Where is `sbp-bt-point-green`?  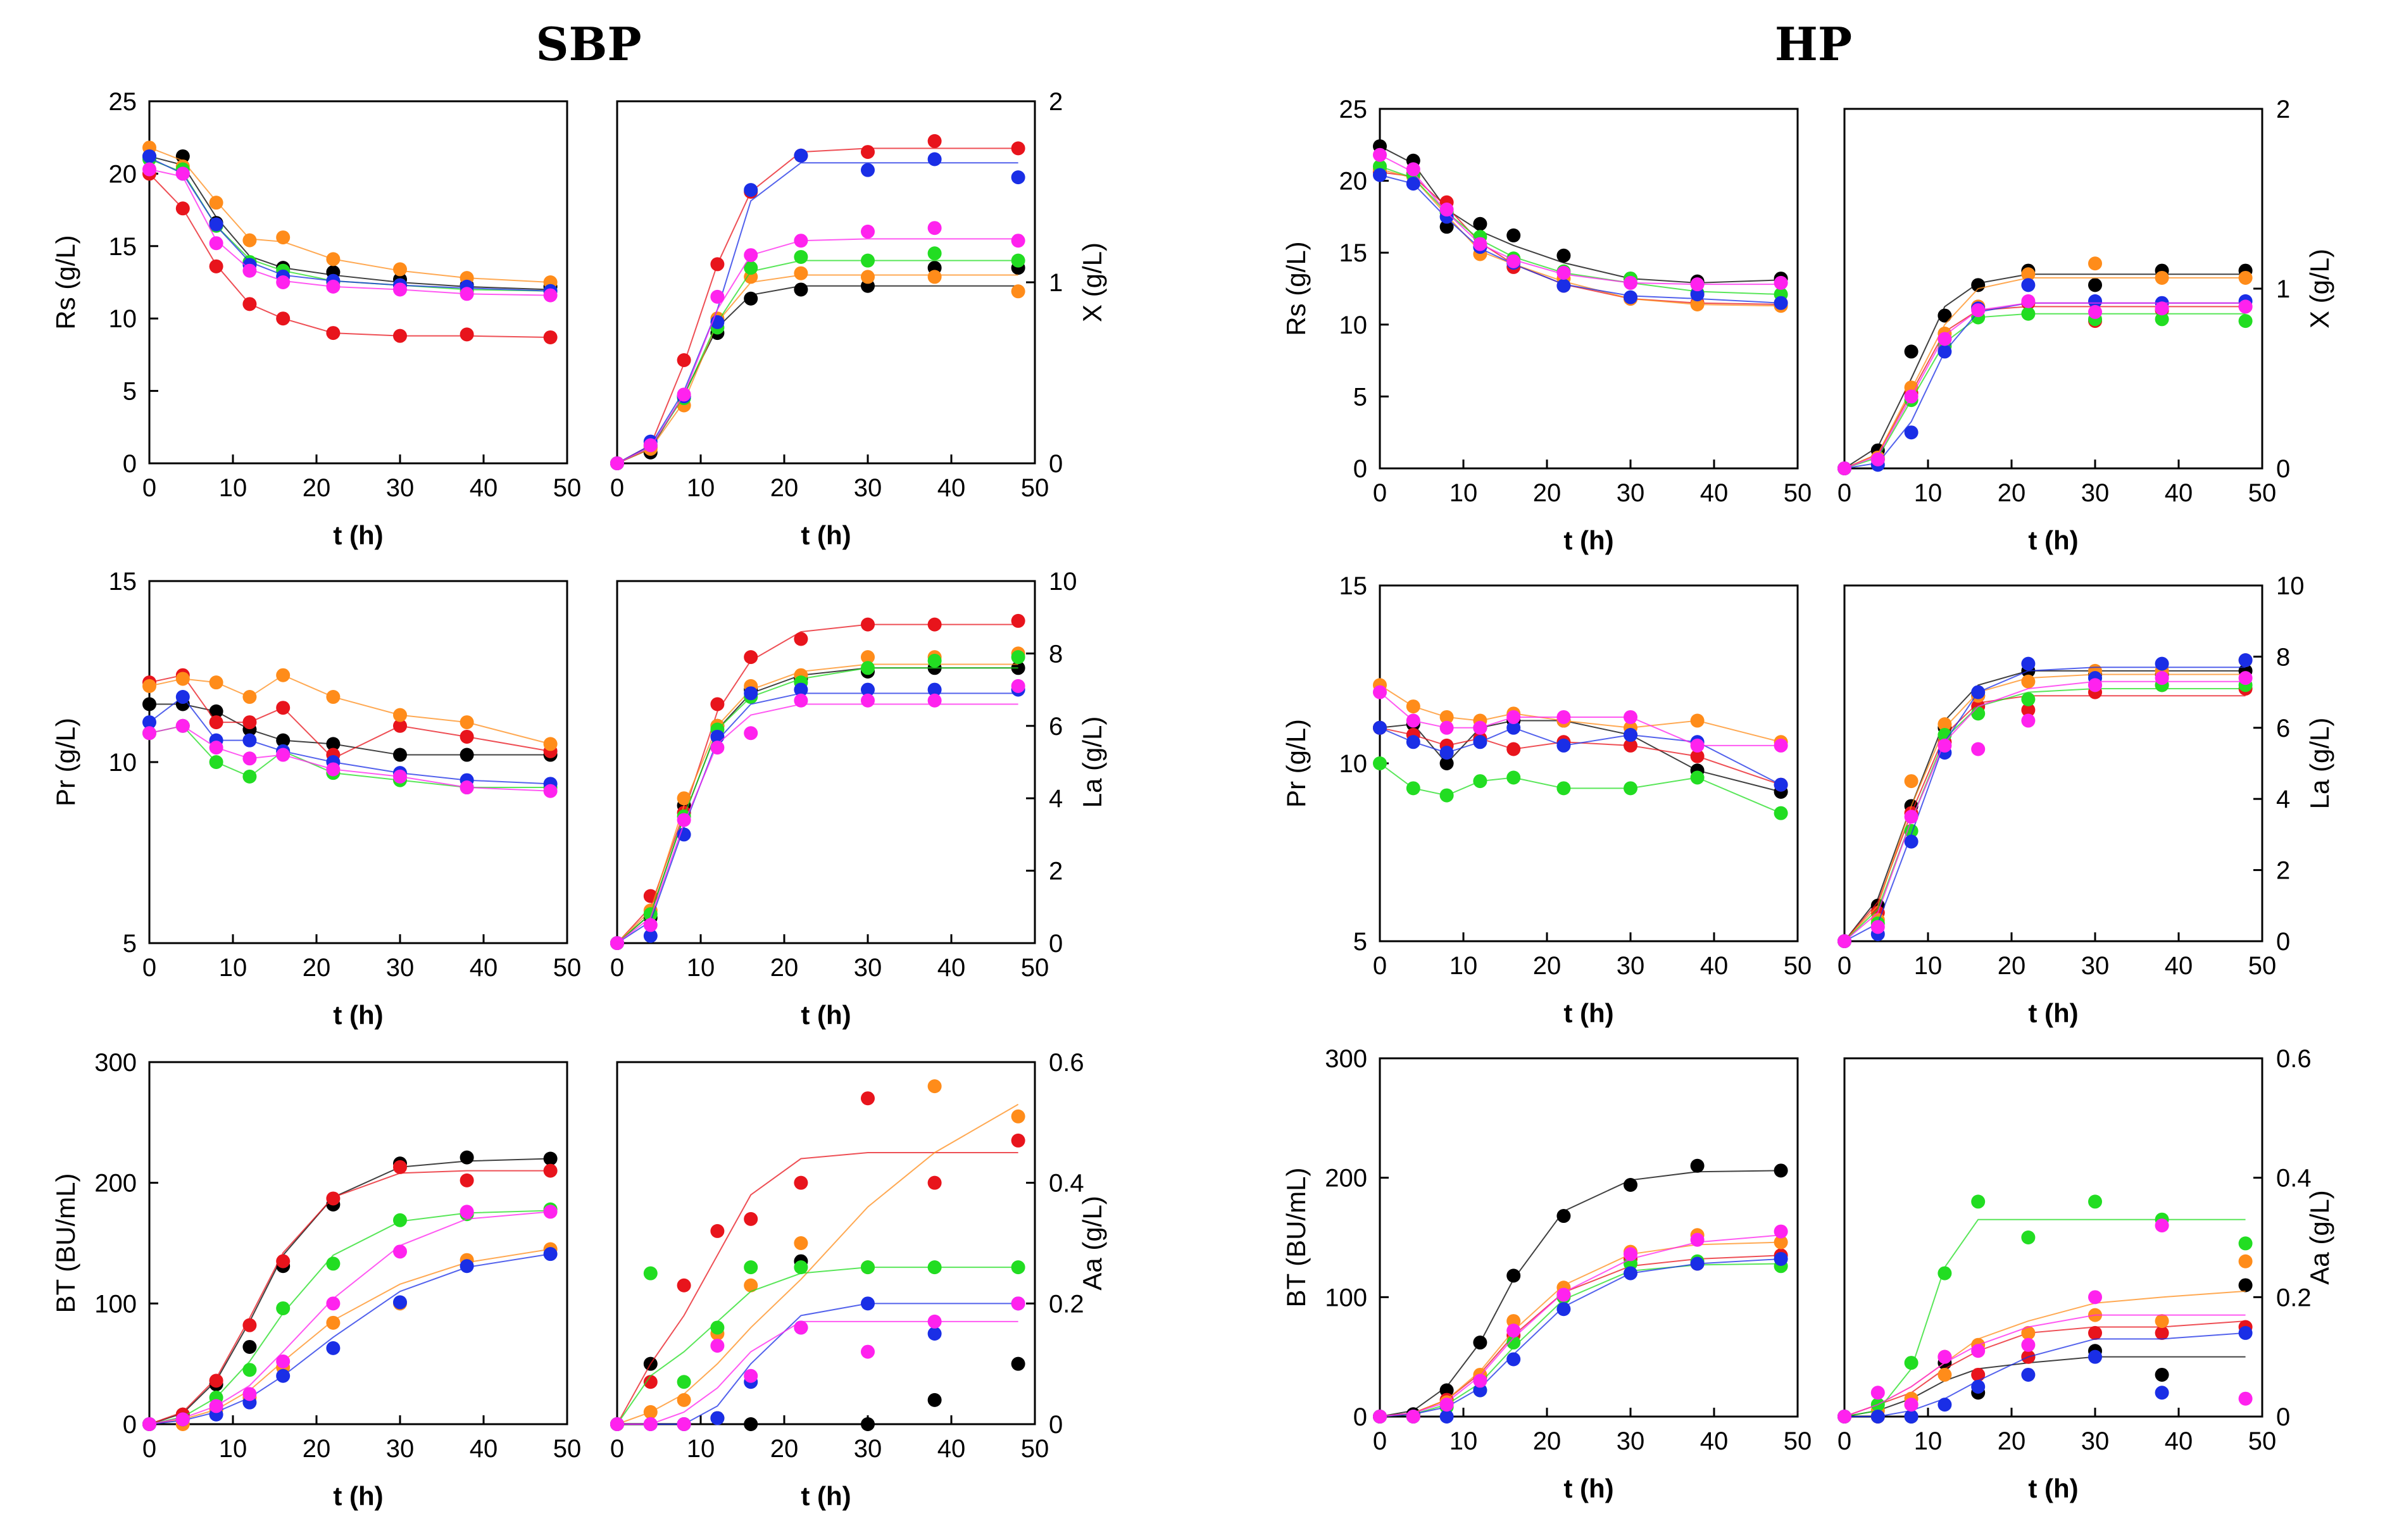 sbp-bt-point-green is located at coordinates (334, 1263).